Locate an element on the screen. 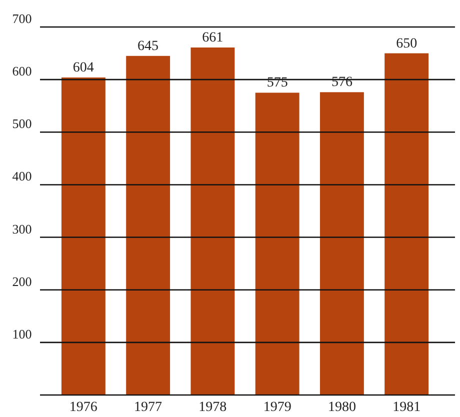 The image size is (460, 417). y-tick-label: 400 is located at coordinates (22, 176).